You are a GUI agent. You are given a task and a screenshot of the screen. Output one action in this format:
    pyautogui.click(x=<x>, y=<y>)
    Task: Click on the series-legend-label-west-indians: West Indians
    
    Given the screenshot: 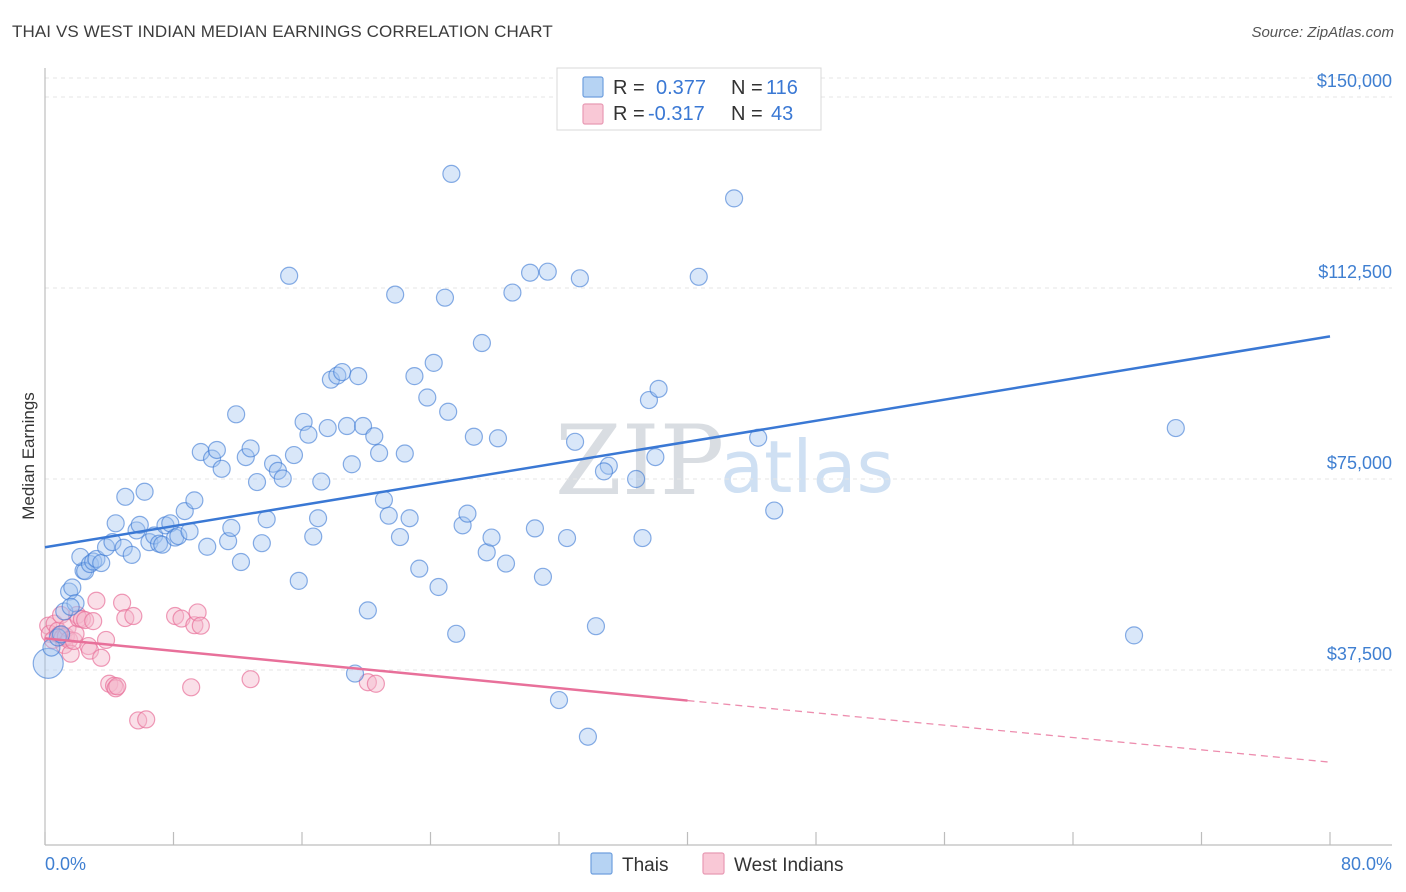 What is the action you would take?
    pyautogui.click(x=788, y=865)
    